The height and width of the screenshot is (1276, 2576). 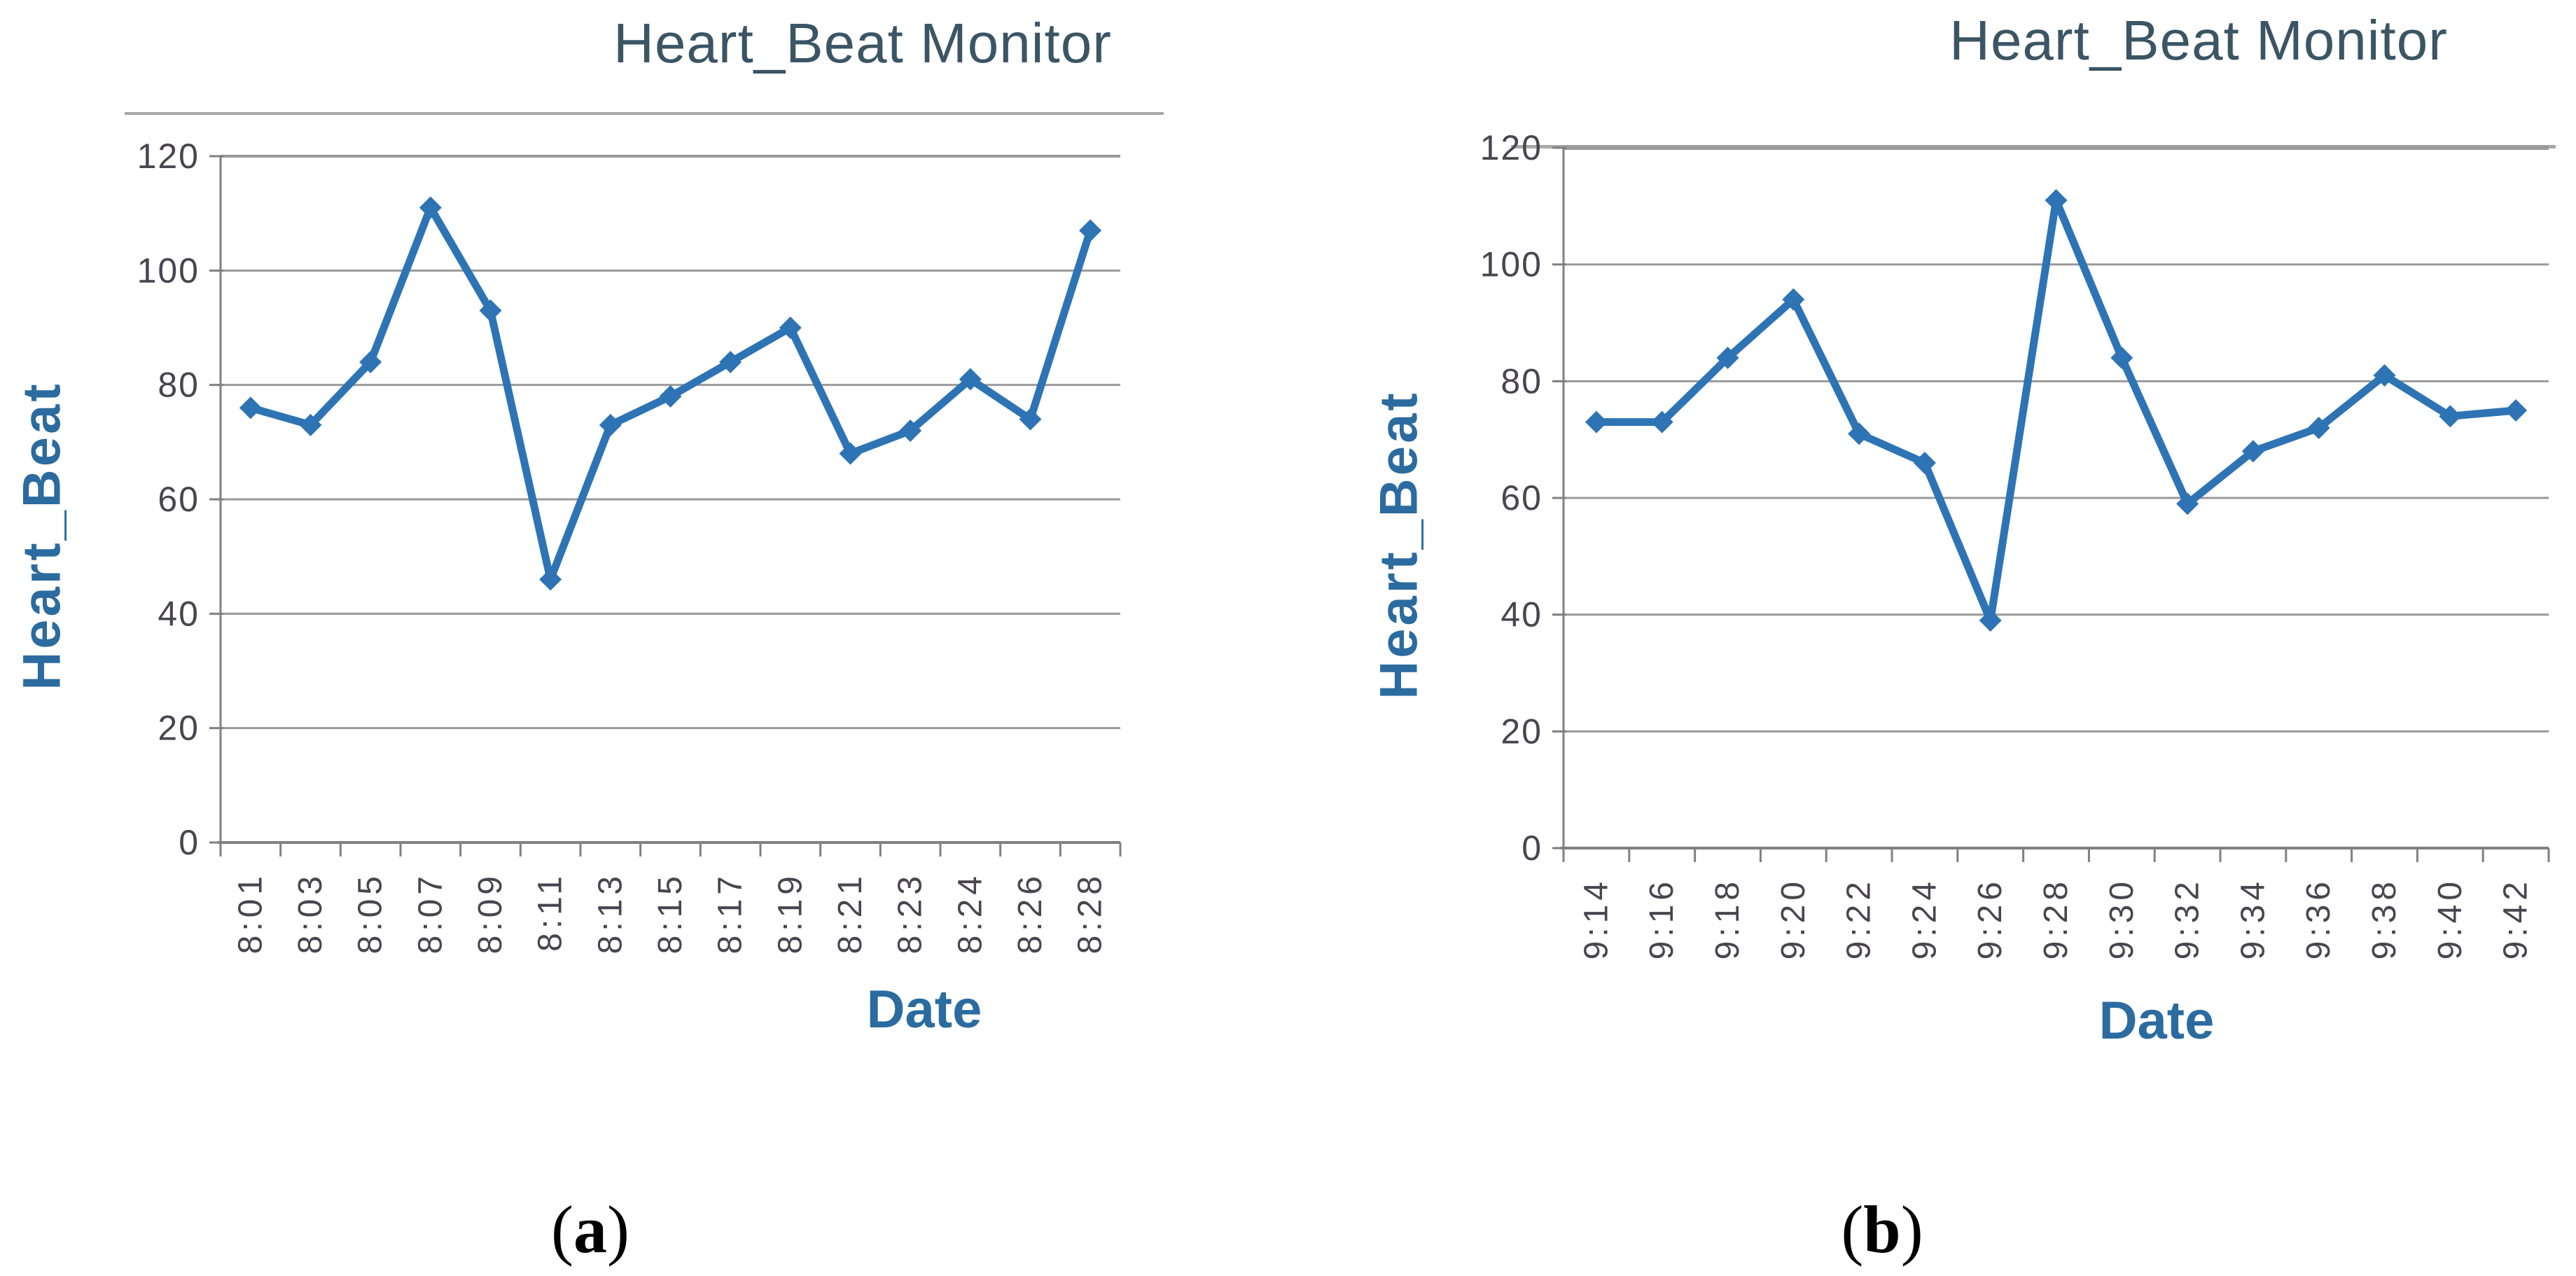 What do you see at coordinates (2516, 918) in the screenshot?
I see `x-tick-label: 9:42` at bounding box center [2516, 918].